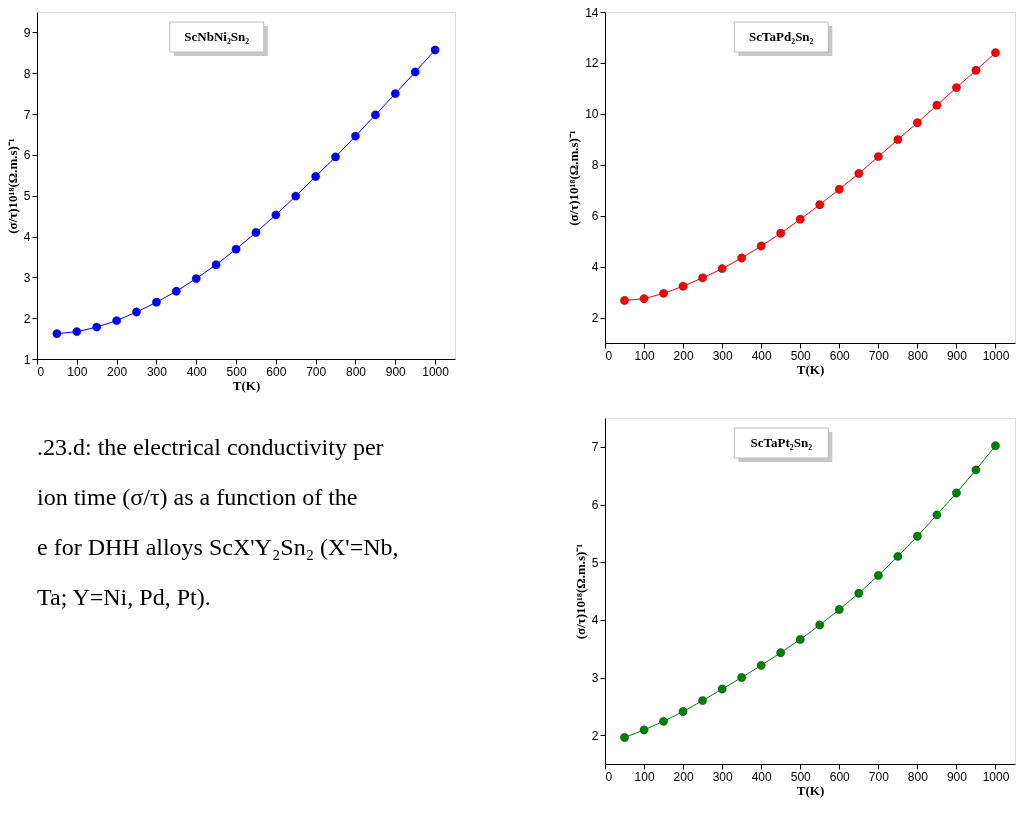 This screenshot has height=821, width=1028. I want to click on y-tick-label: 10, so click(592, 114).